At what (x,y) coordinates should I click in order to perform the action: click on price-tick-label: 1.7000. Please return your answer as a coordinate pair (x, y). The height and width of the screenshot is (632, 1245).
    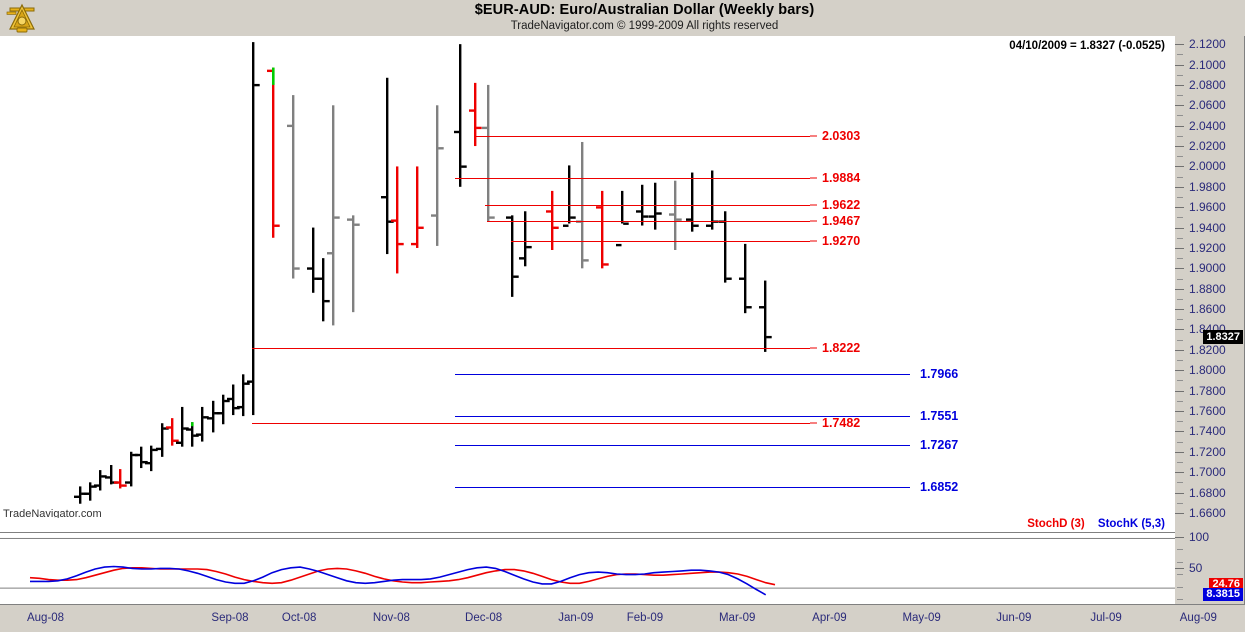
    Looking at the image, I should click on (1207, 472).